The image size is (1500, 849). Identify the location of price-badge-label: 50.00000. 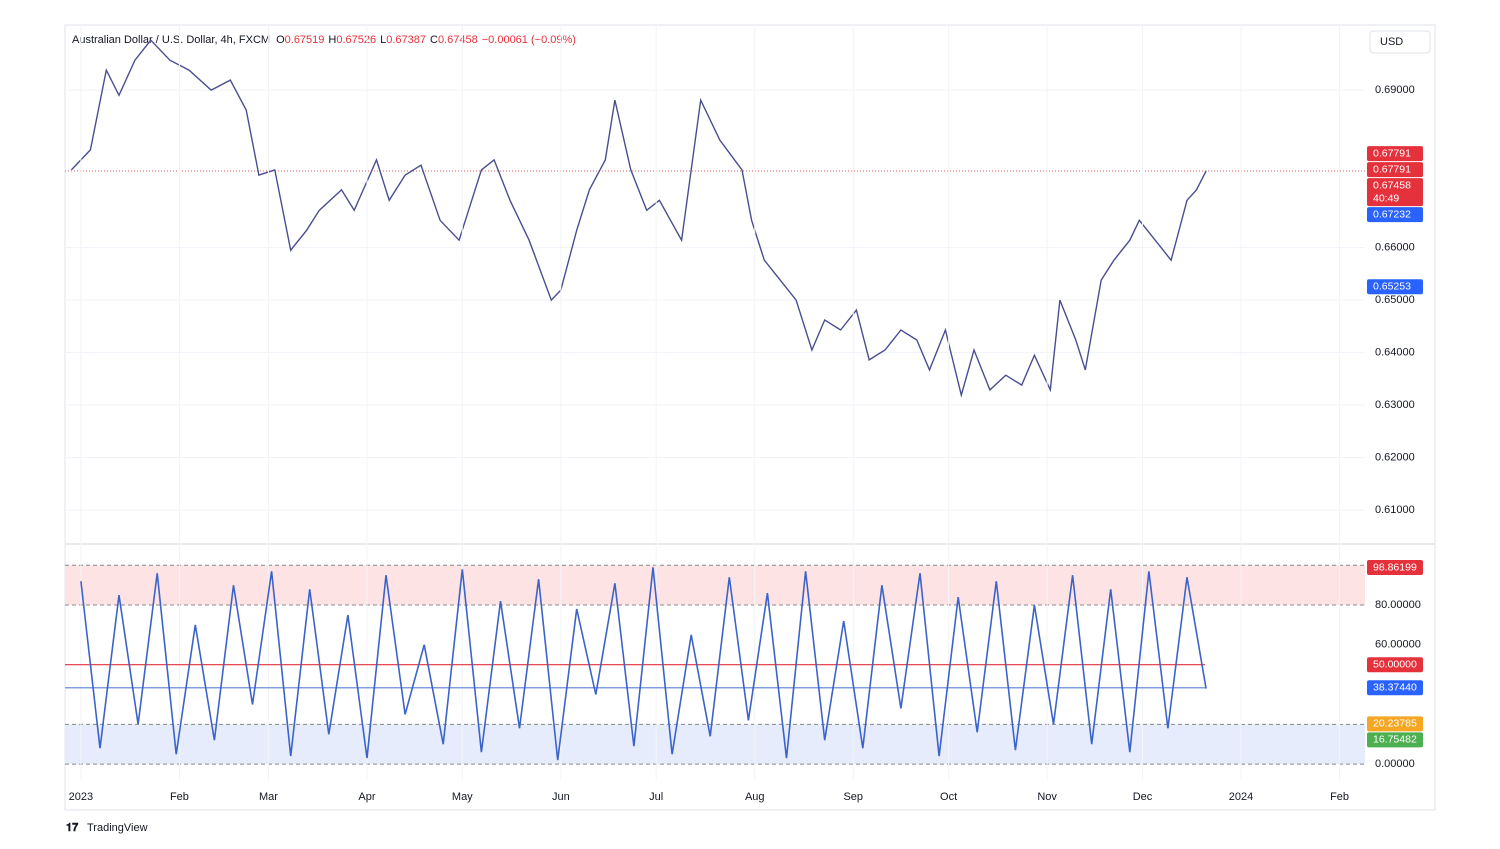
(1395, 664).